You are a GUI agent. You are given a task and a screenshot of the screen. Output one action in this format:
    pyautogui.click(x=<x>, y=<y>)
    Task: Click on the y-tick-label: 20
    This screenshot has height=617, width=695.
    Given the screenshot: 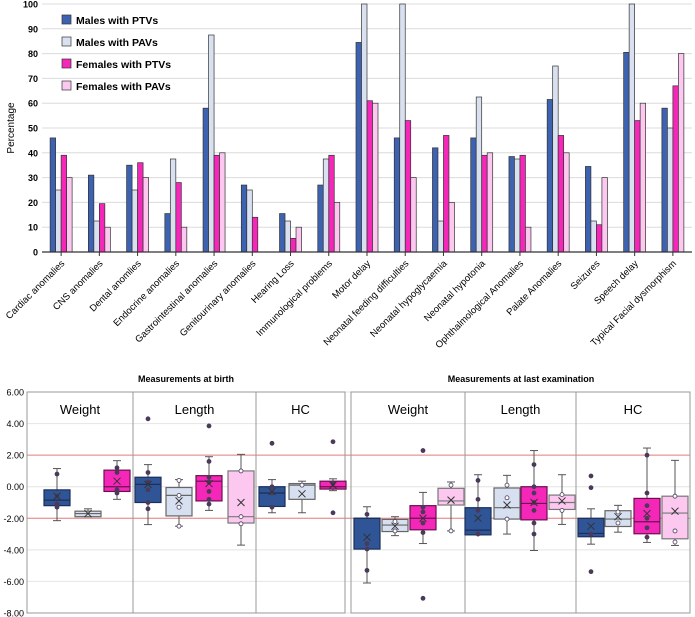 What is the action you would take?
    pyautogui.click(x=33, y=203)
    